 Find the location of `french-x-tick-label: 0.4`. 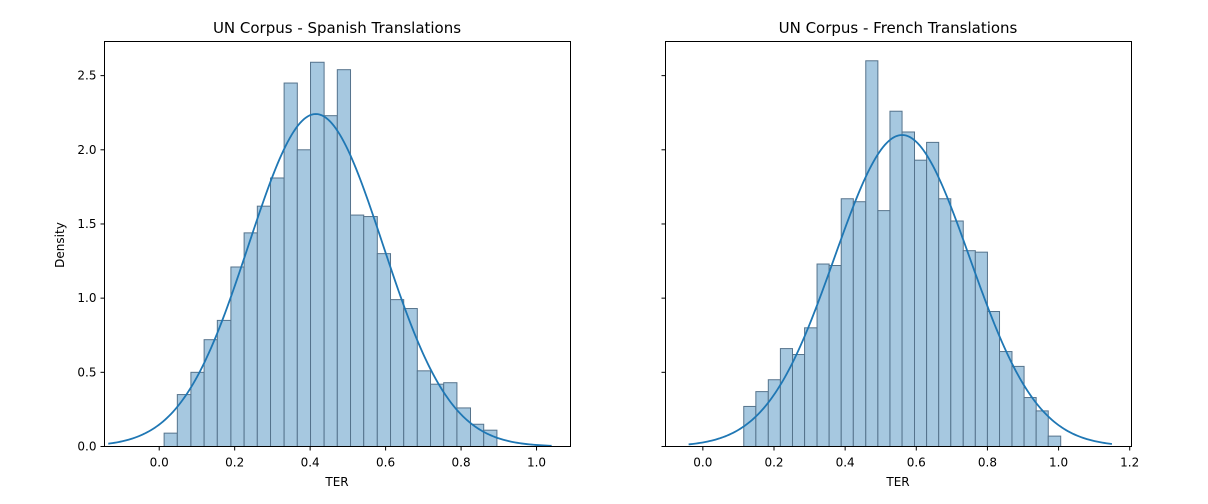

french-x-tick-label: 0.4 is located at coordinates (845, 463).